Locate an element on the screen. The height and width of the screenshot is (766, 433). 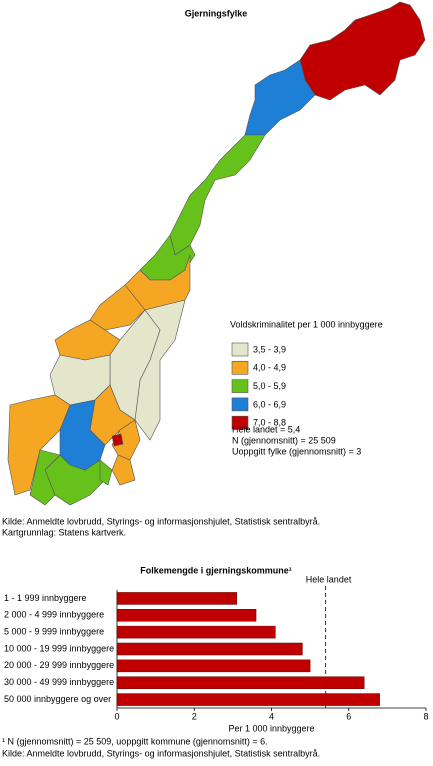
x-axis-label: Per 1 000 innbyggere is located at coordinates (271, 728).